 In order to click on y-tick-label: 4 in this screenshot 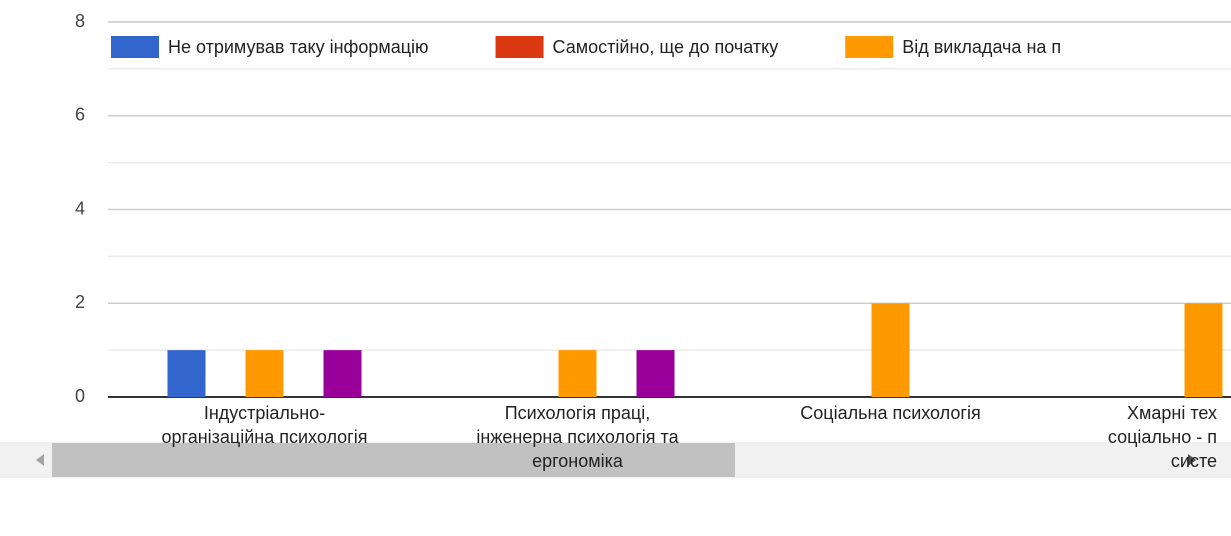, I will do `click(80, 208)`.